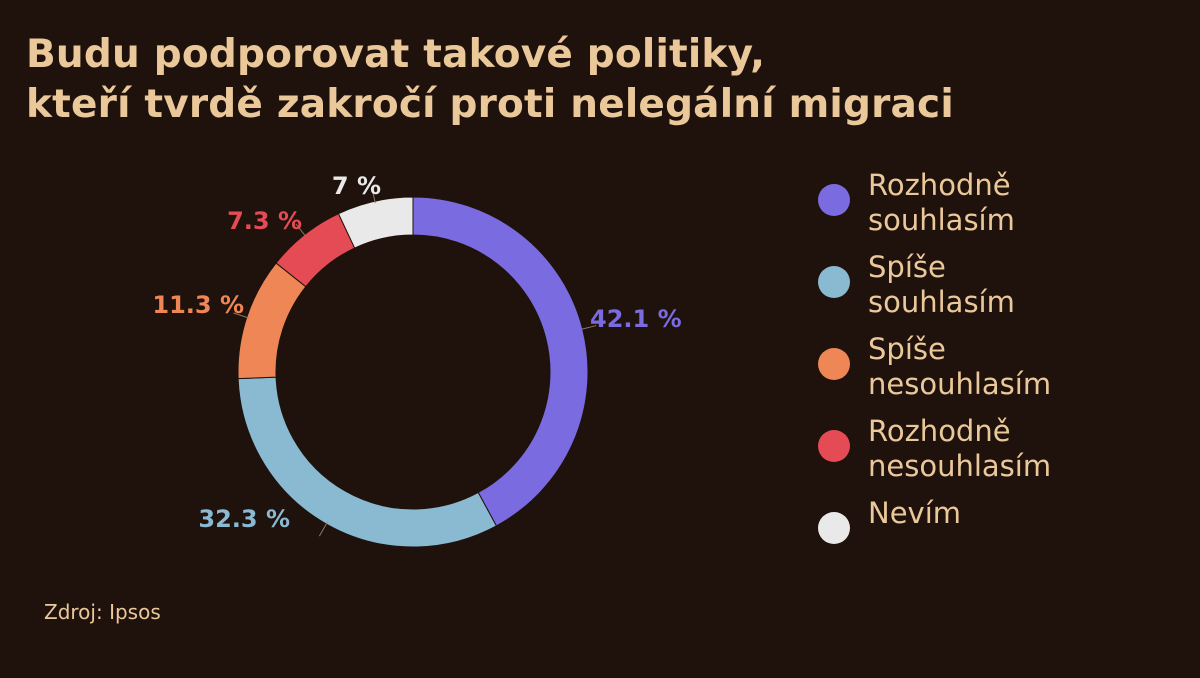 Image resolution: width=1200 pixels, height=678 pixels. Describe the element at coordinates (272, 321) in the screenshot. I see `donut-slice-spise-nesouhlasim` at that location.